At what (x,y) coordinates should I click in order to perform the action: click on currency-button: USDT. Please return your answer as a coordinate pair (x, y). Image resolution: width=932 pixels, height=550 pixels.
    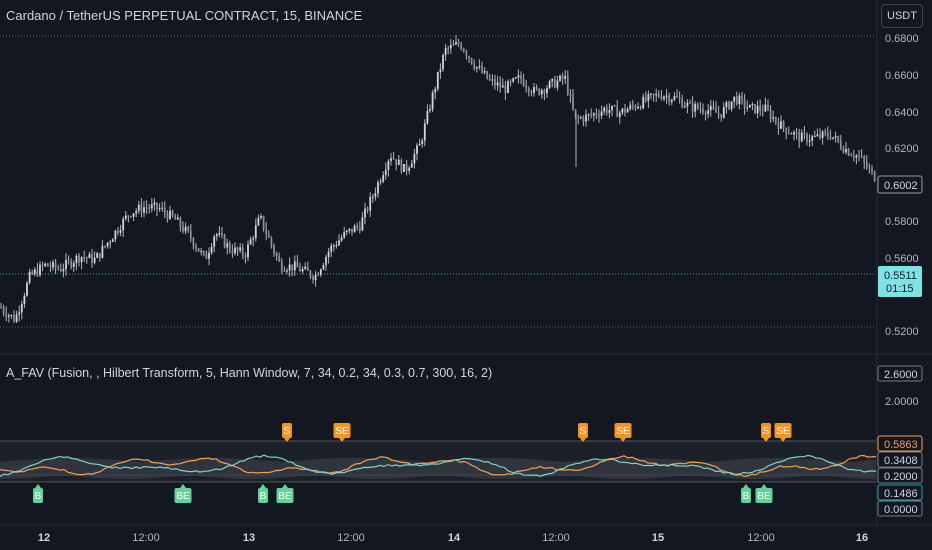
    Looking at the image, I should click on (902, 16).